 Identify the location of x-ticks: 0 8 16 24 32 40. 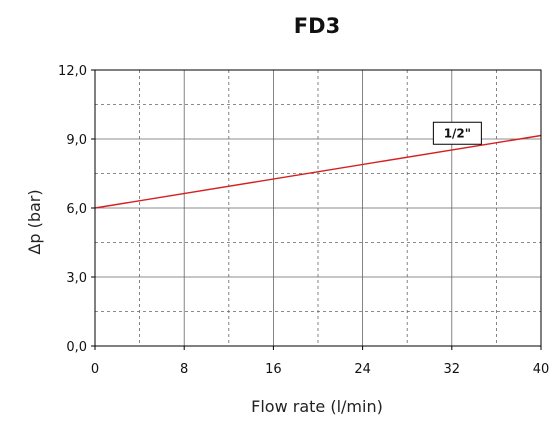
(320, 361).